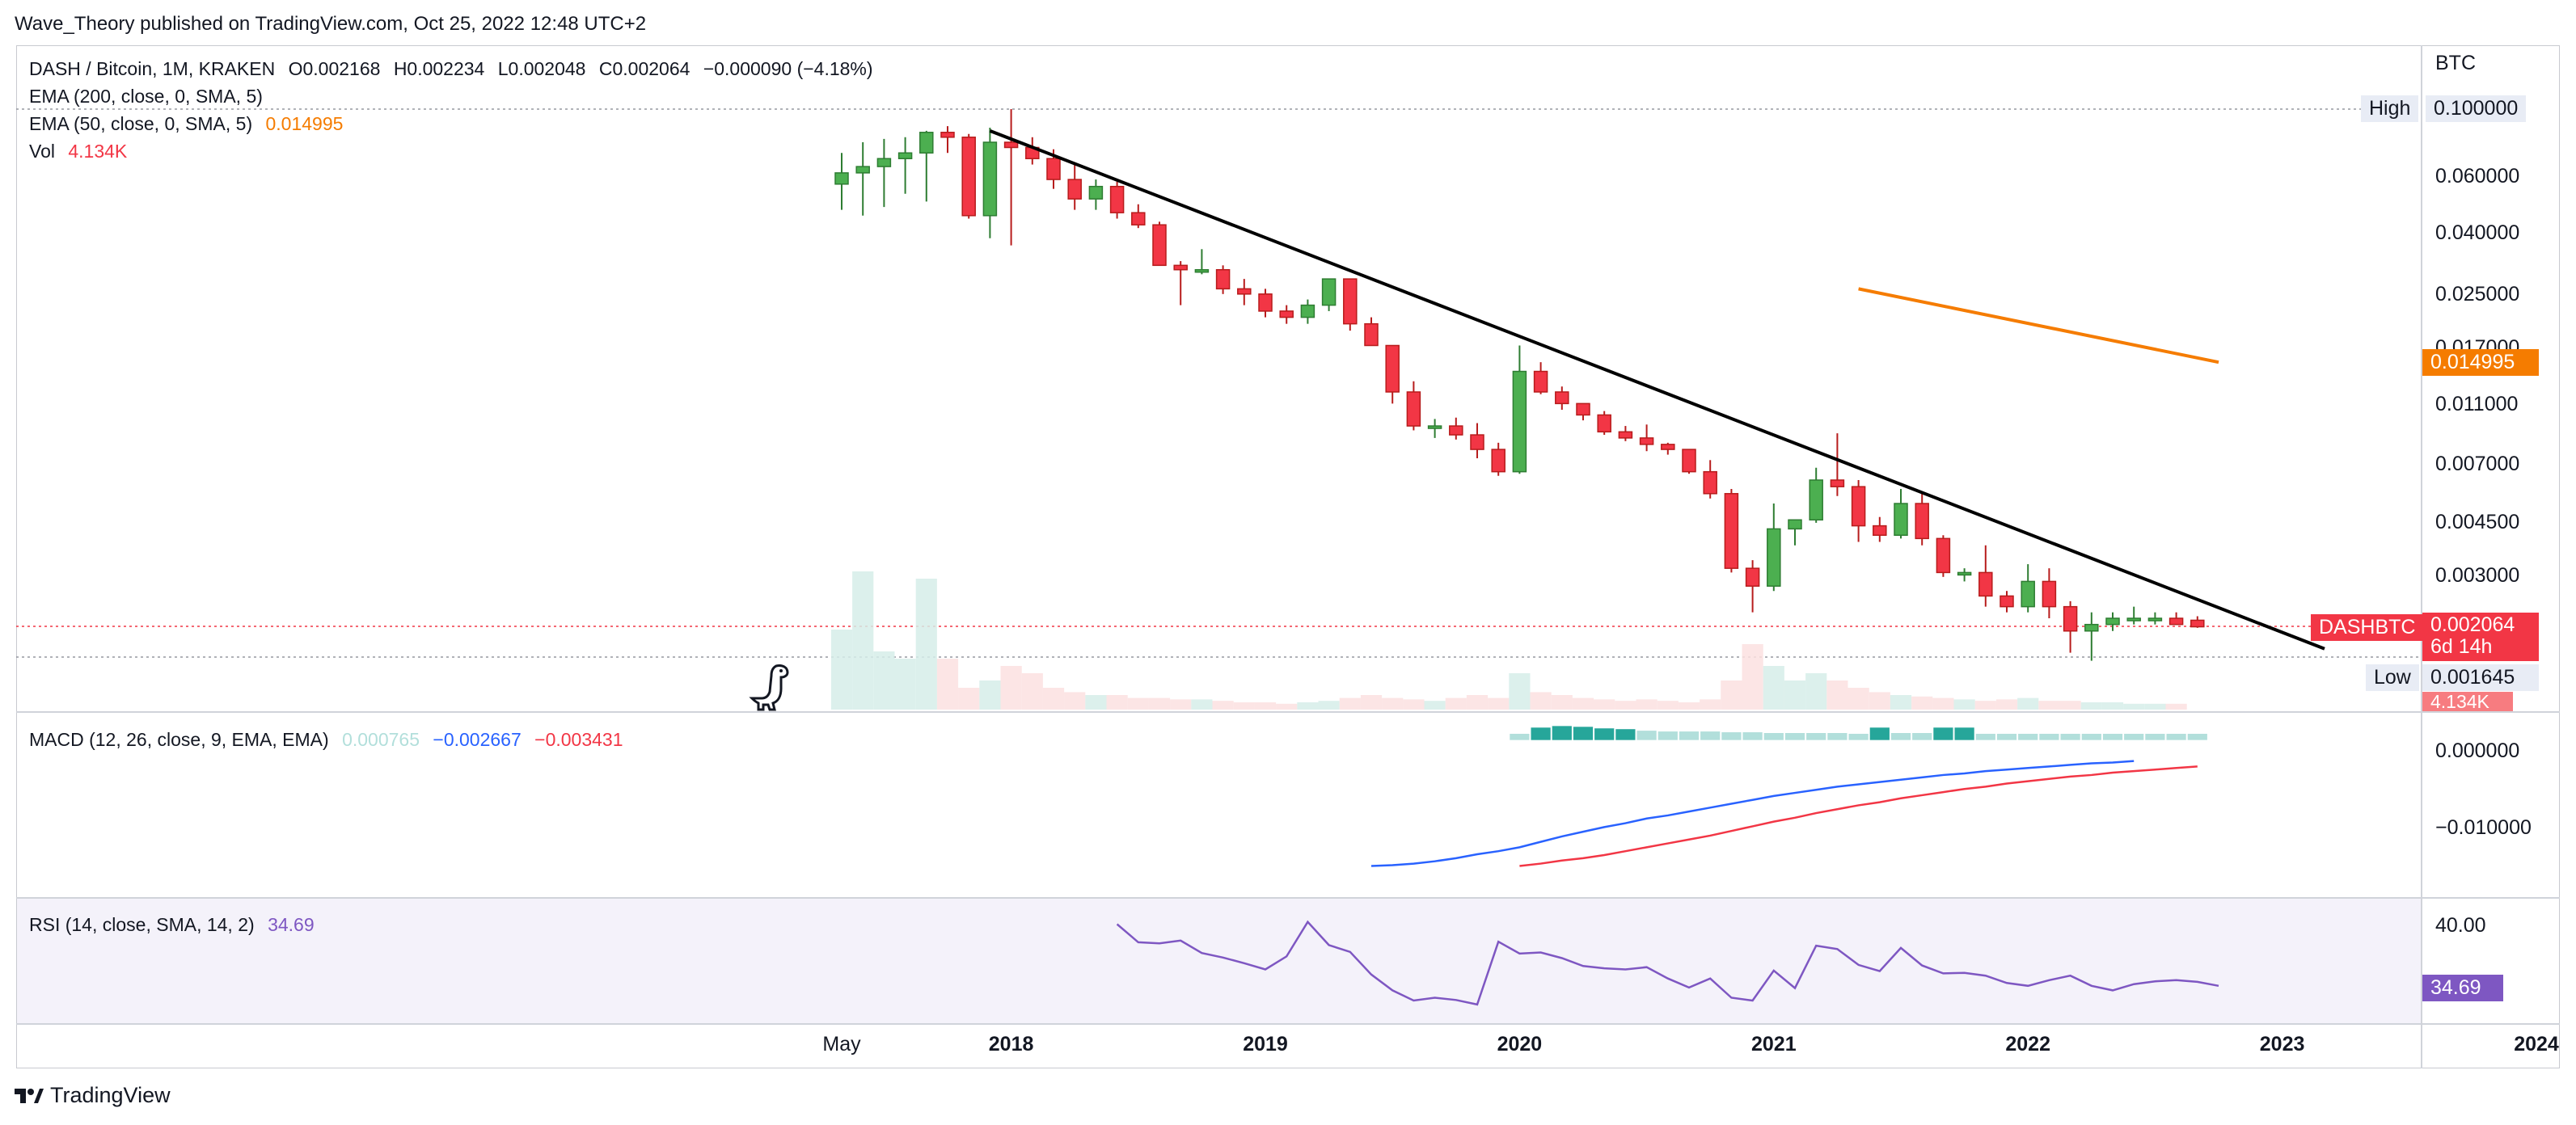 The height and width of the screenshot is (1125, 2576). Describe the element at coordinates (788, 68) in the screenshot. I see `legend-change: −0.000090 (−4.18%)` at that location.